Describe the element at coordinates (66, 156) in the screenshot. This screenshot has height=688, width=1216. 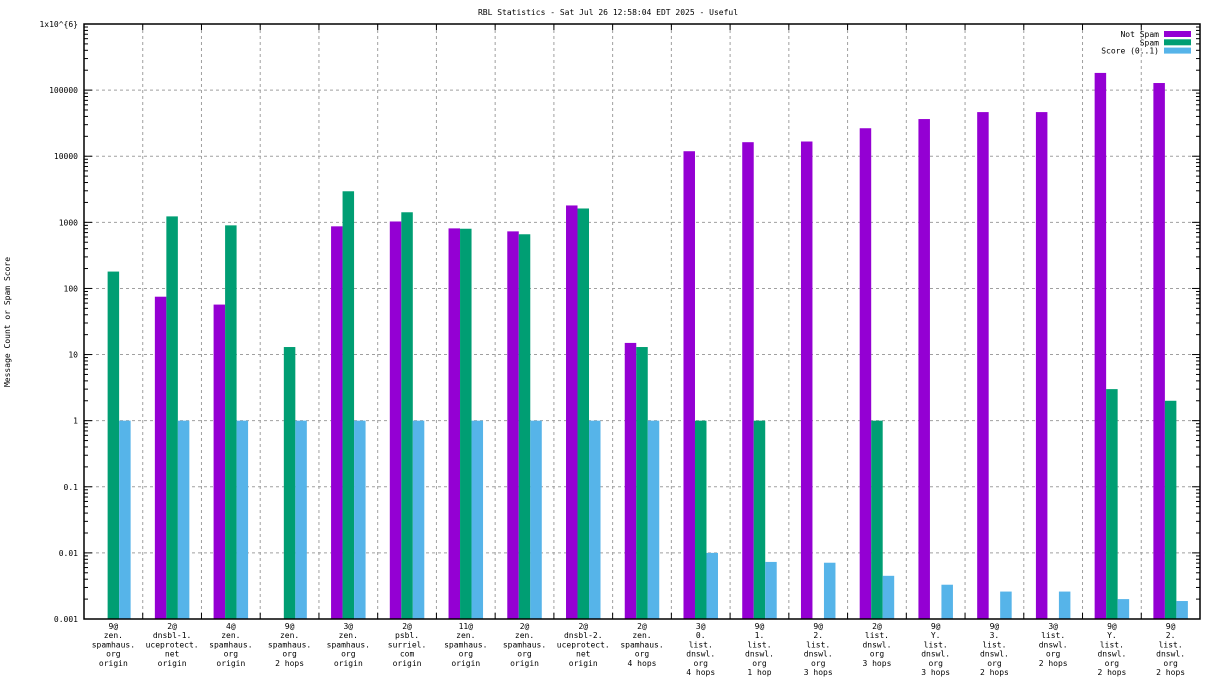
I see `y-tick-label: 10000` at that location.